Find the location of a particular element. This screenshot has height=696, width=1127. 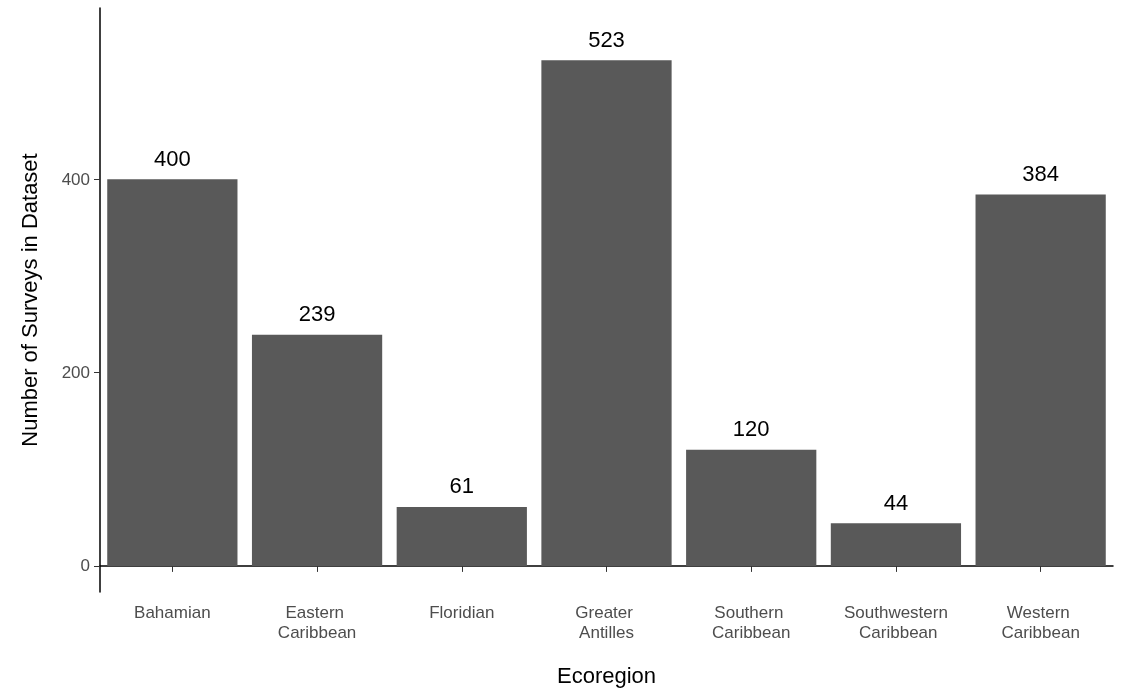

x-tick-label: Floridian is located at coordinates (462, 612).